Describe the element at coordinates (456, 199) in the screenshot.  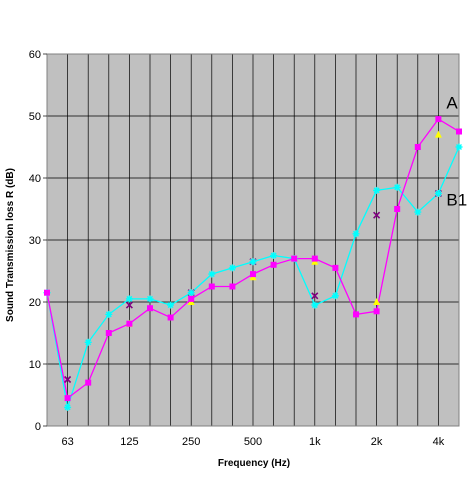
I see `series-annotation: B1` at that location.